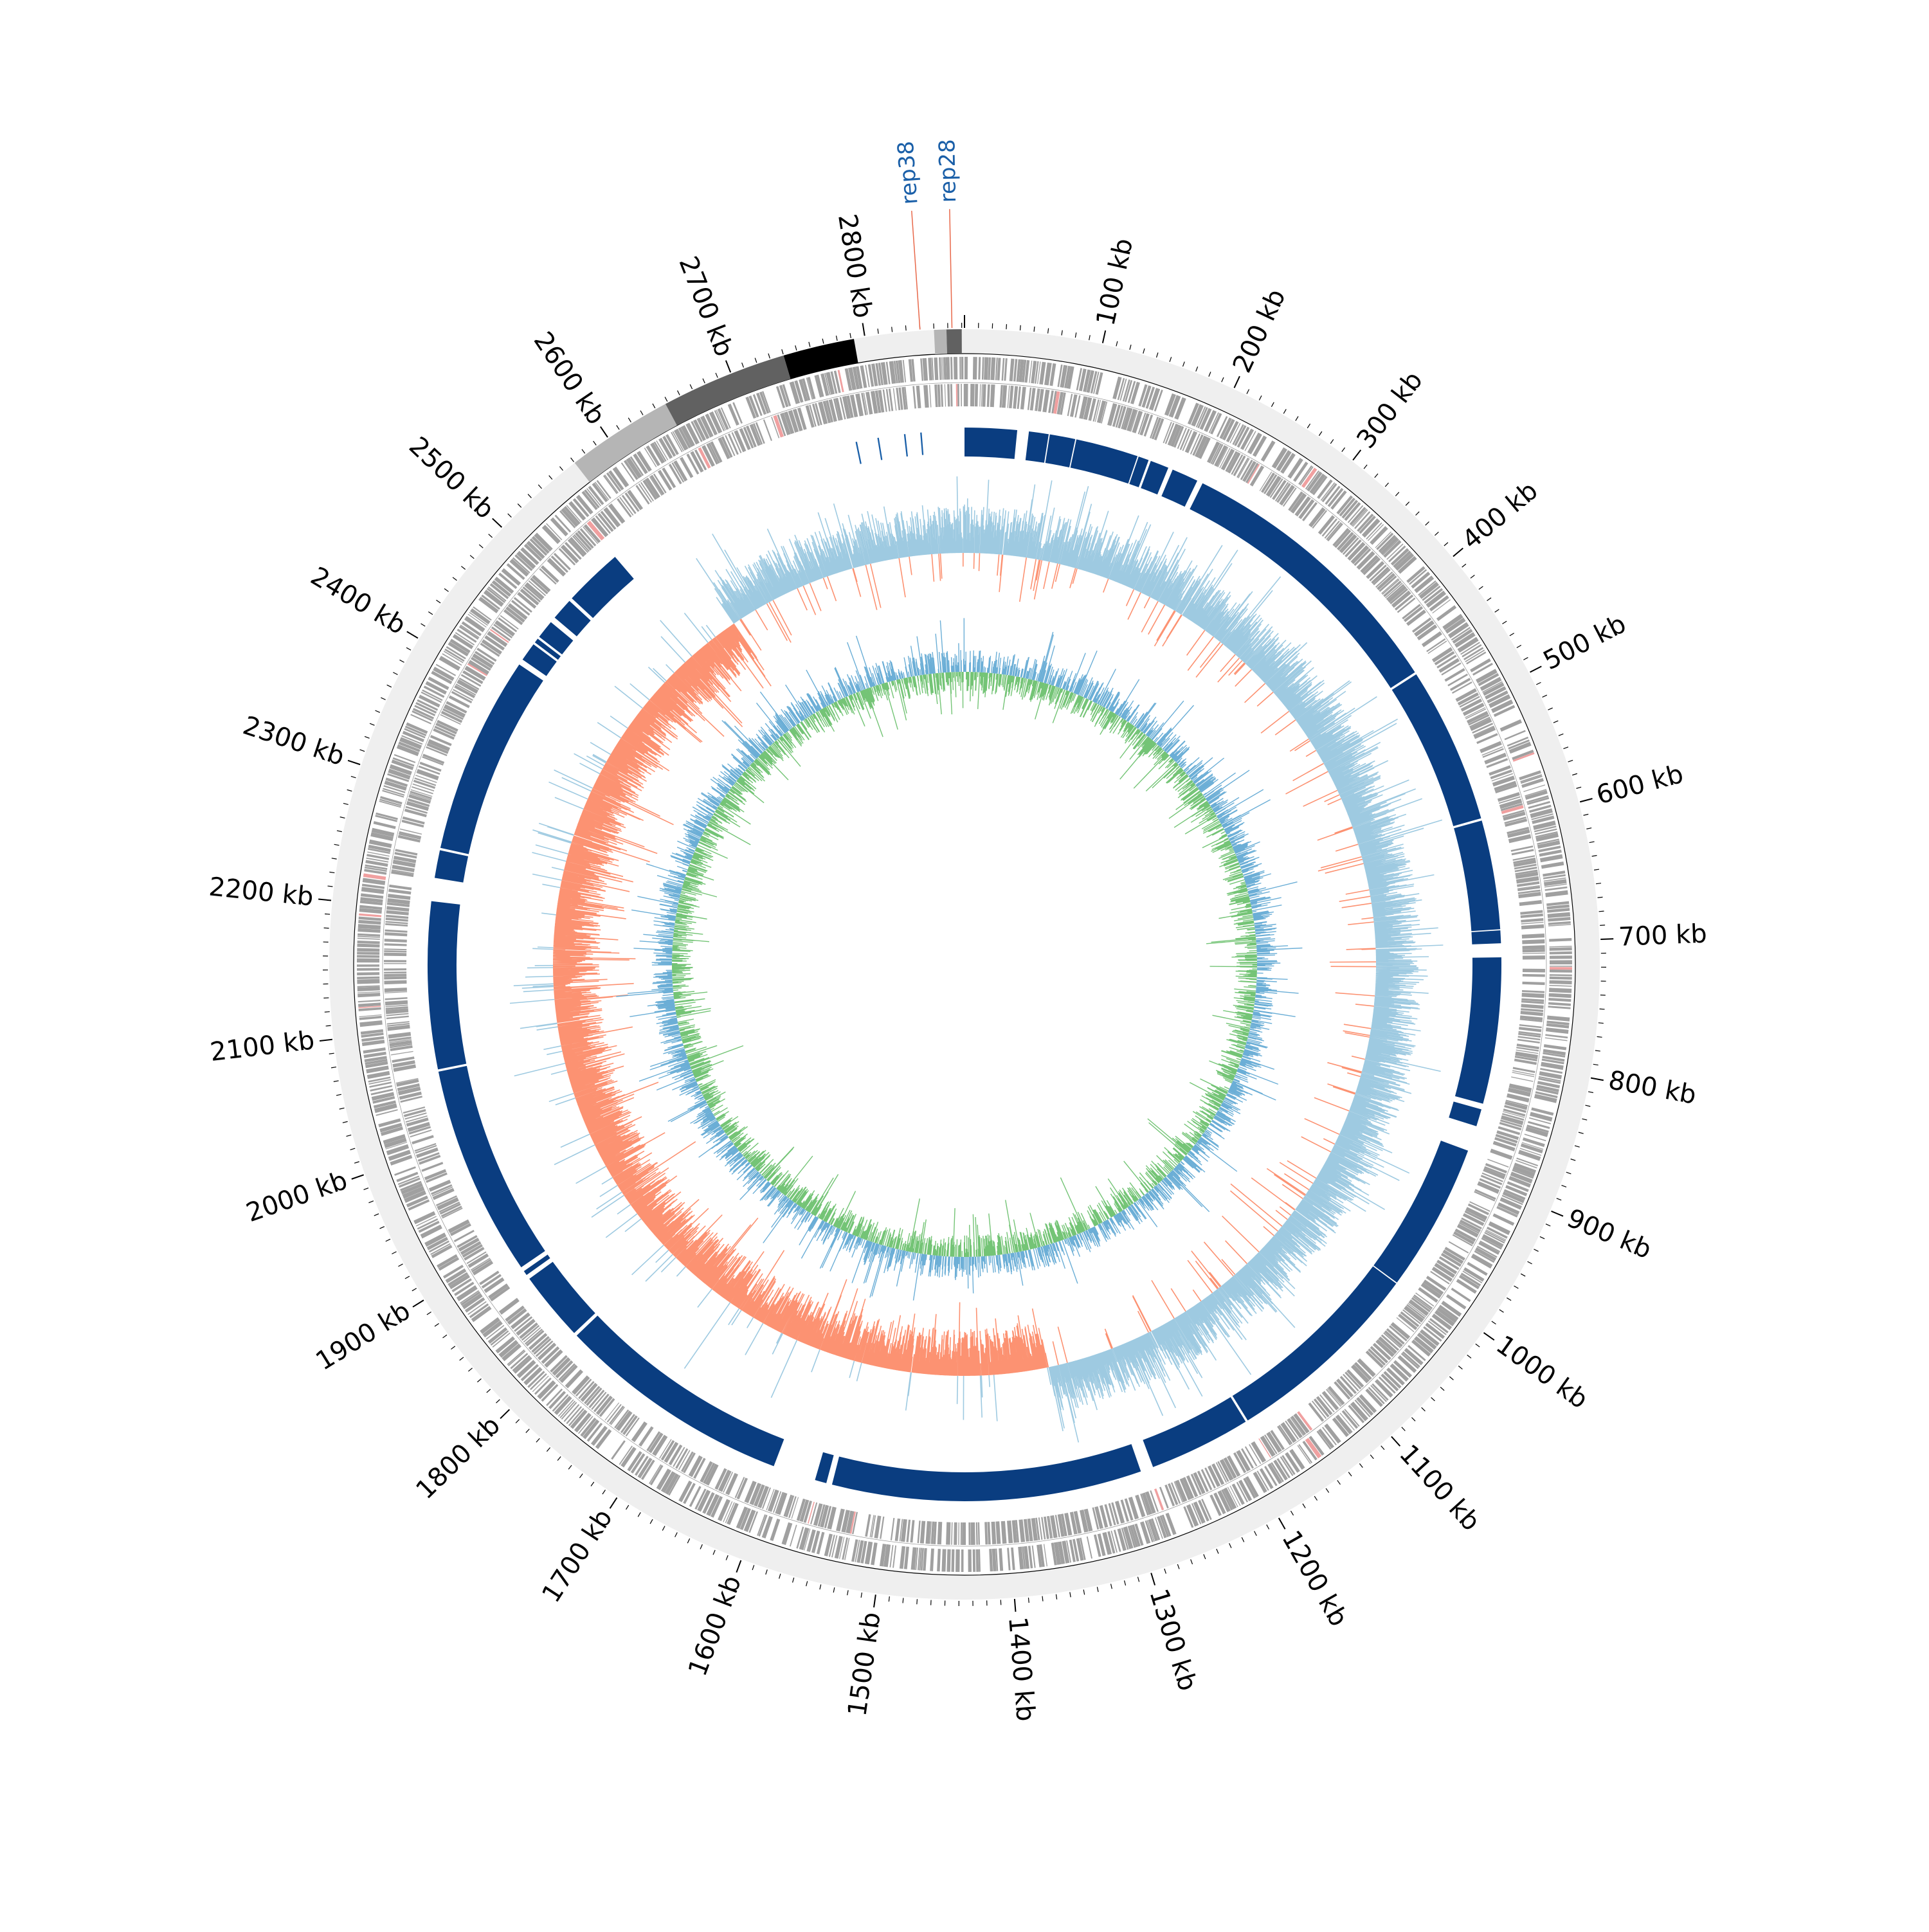 The height and width of the screenshot is (1932, 1929). What do you see at coordinates (947, 171) in the screenshot?
I see `annotation-label-rep28: rep28` at bounding box center [947, 171].